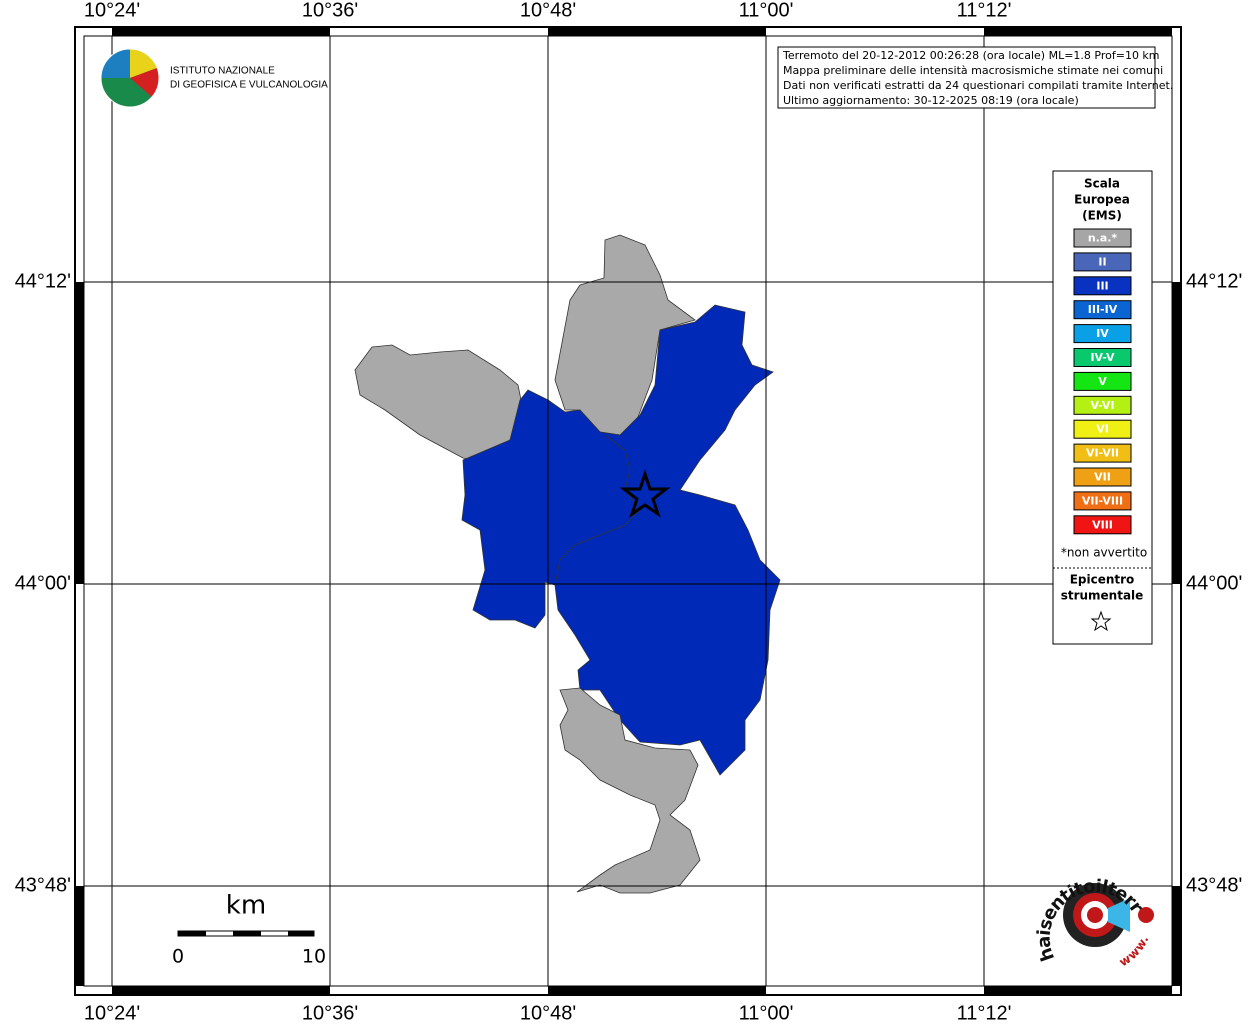 This screenshot has width=1255, height=1028. Describe the element at coordinates (249, 85) in the screenshot. I see `institute-name: DI GEOFISICA E VULCANOLOGIA` at that location.